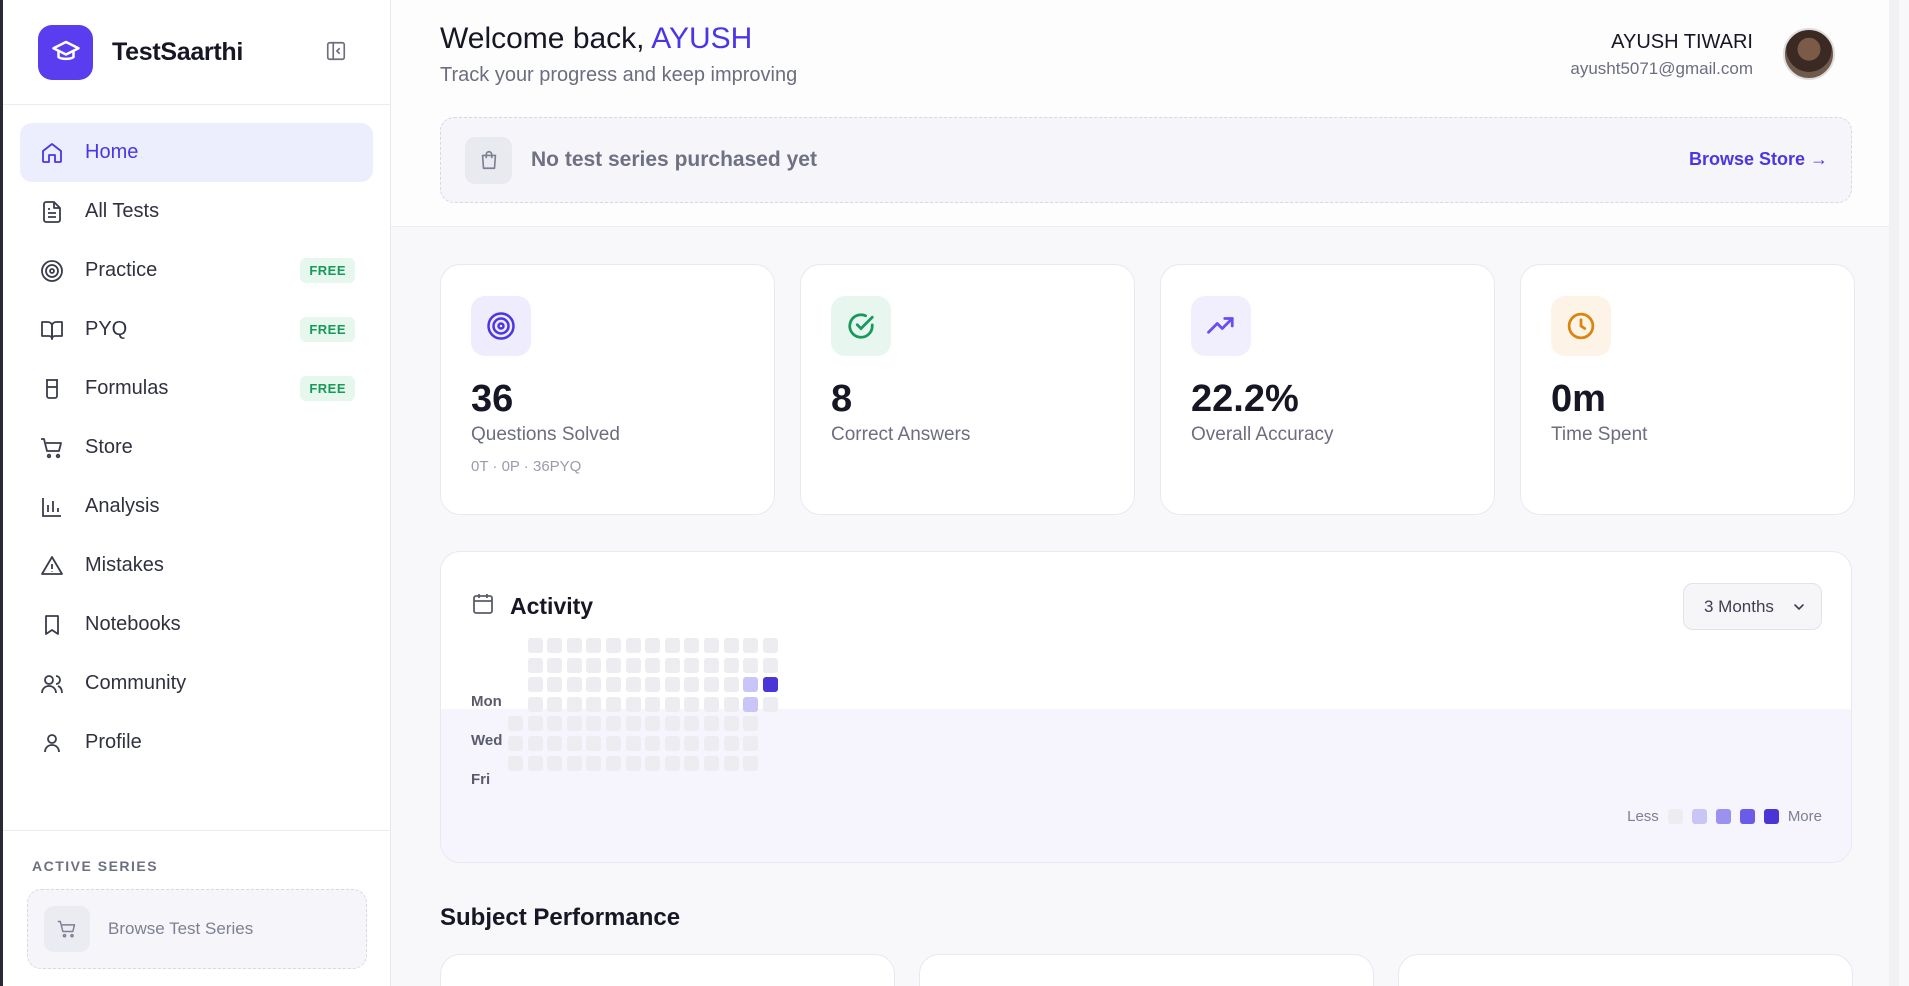 The image size is (1909, 986). What do you see at coordinates (196, 742) in the screenshot?
I see `sidebar-item-profile: Profile` at bounding box center [196, 742].